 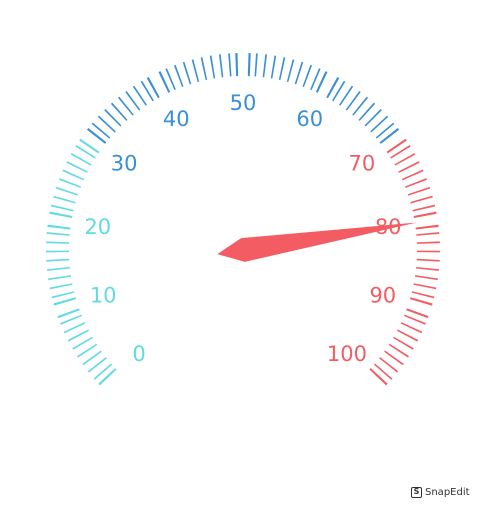 I want to click on gauge-tick-label: 90, so click(x=382, y=295).